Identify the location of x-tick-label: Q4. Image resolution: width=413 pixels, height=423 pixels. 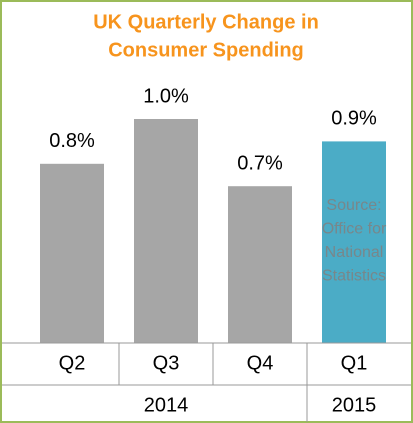
(260, 363).